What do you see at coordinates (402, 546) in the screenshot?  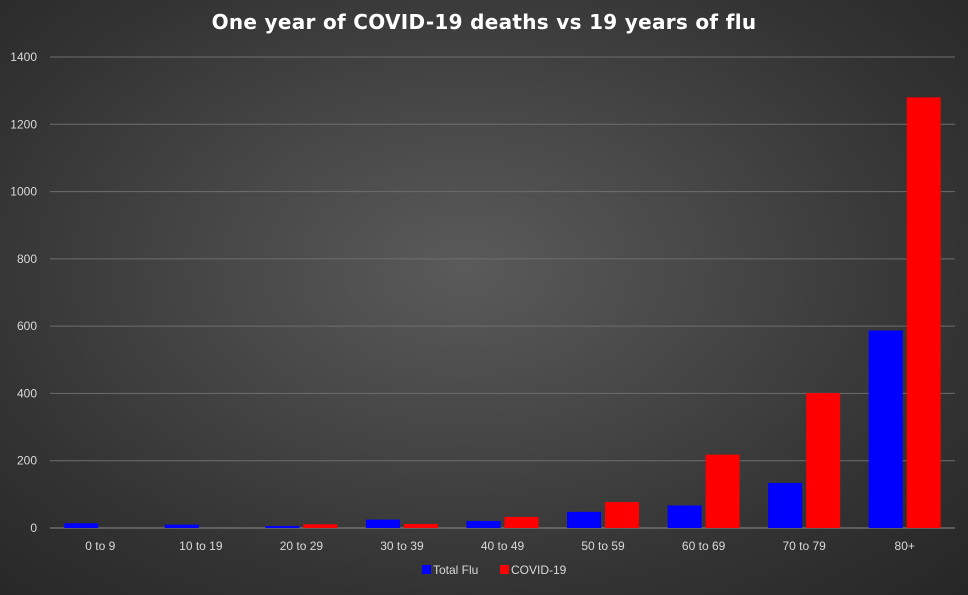 I see `x-tick-label: 30 to 39` at bounding box center [402, 546].